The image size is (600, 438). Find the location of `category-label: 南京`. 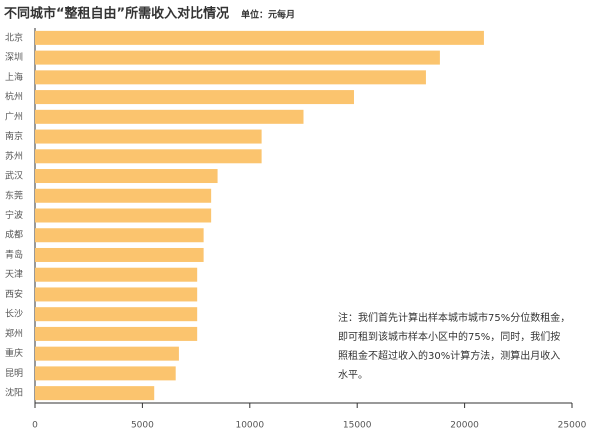

category-label: 南京 is located at coordinates (14, 136).